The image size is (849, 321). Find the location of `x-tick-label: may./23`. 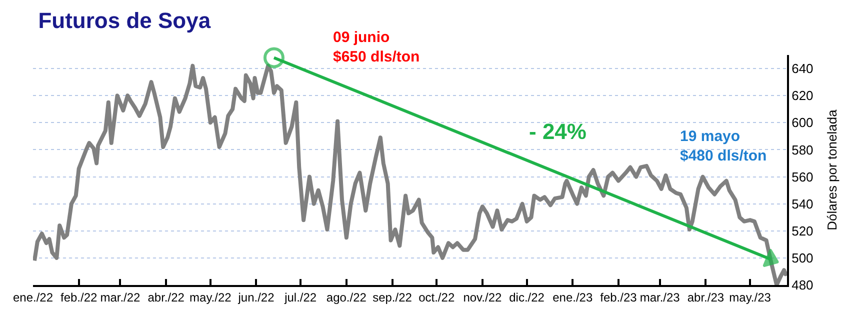

x-tick-label: may./23 is located at coordinates (750, 297).